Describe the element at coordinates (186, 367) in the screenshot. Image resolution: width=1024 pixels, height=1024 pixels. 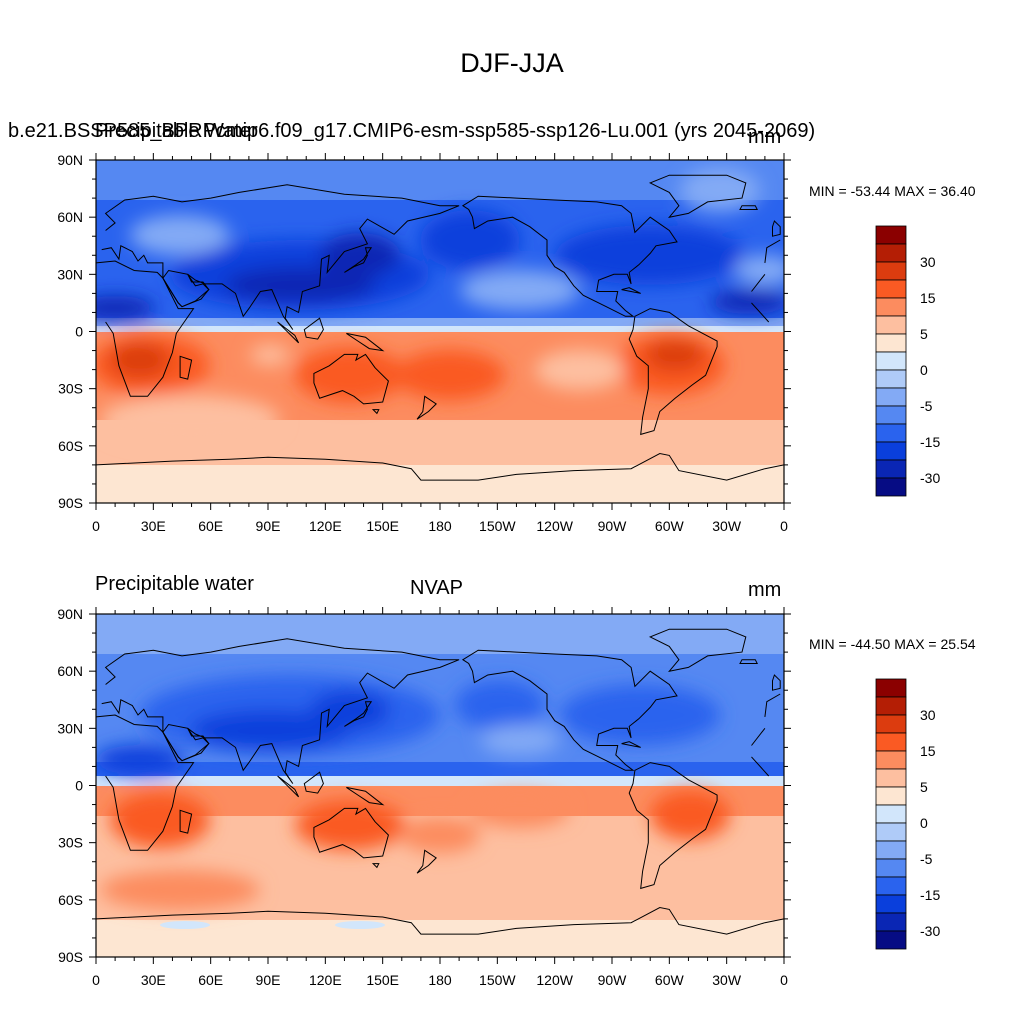
I see `coastline-madagascar` at that location.